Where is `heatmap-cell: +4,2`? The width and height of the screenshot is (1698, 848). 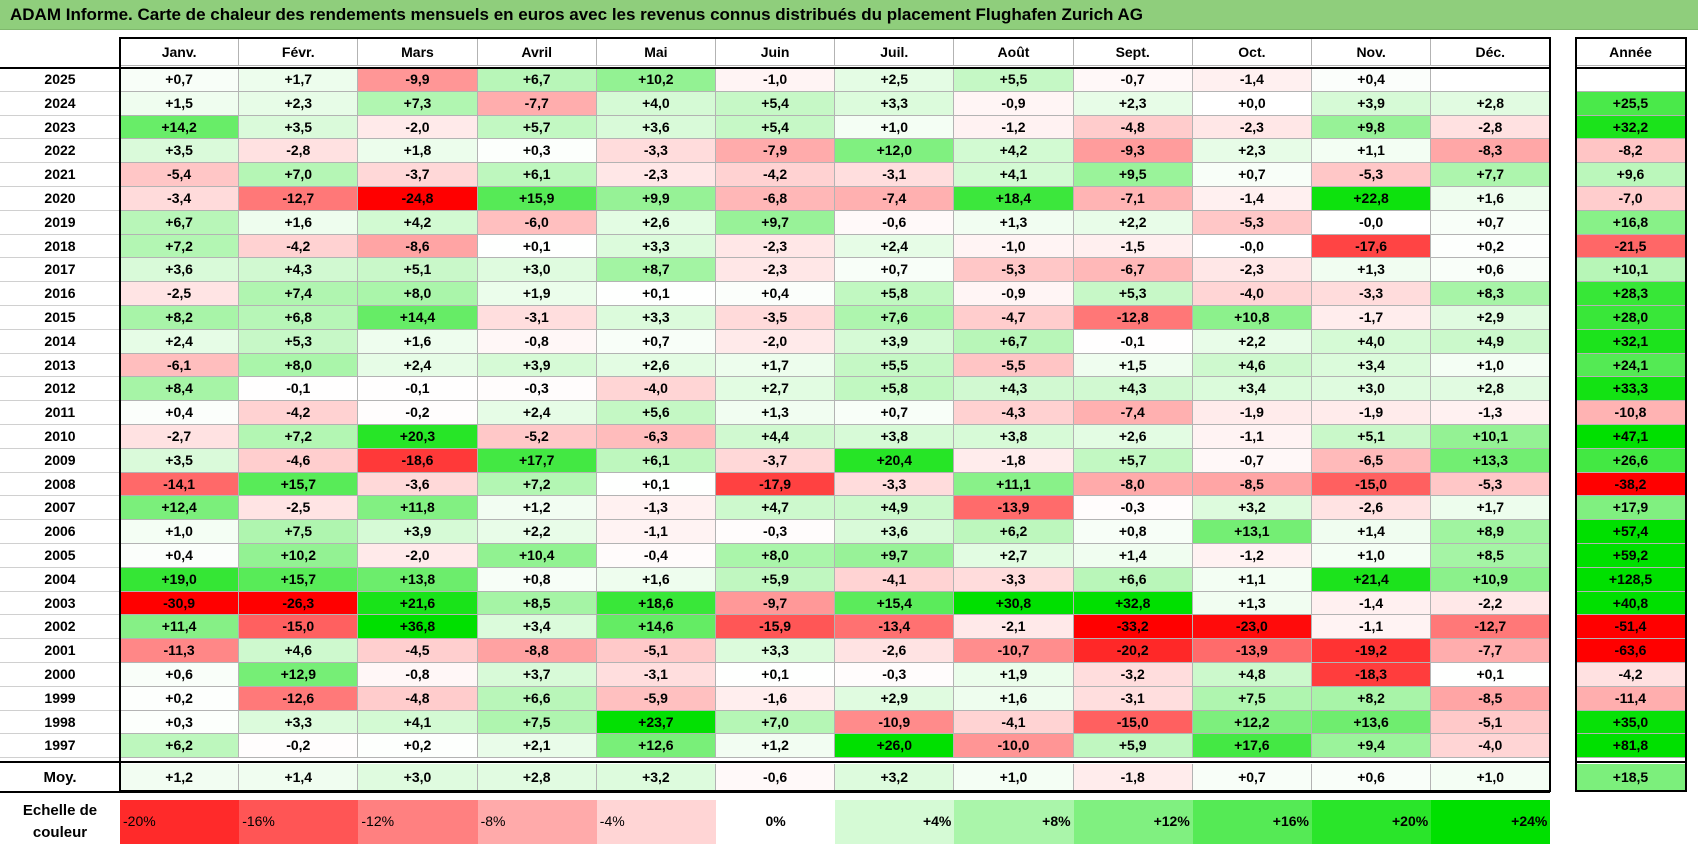 heatmap-cell: +4,2 is located at coordinates (418, 222).